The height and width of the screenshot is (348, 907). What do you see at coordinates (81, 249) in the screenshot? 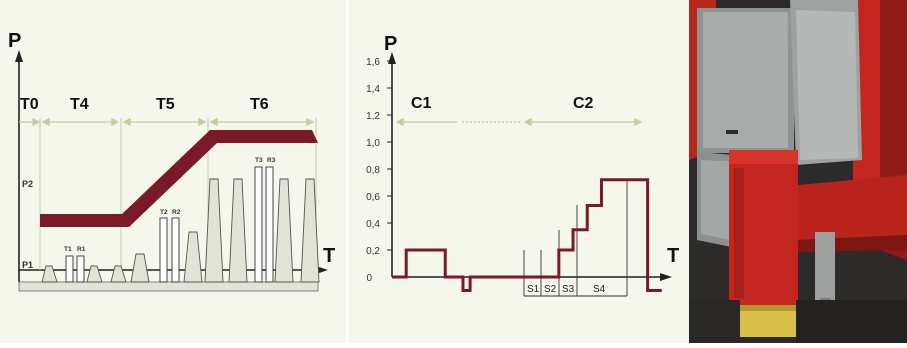
I see `pulse-label-r1: R1` at bounding box center [81, 249].